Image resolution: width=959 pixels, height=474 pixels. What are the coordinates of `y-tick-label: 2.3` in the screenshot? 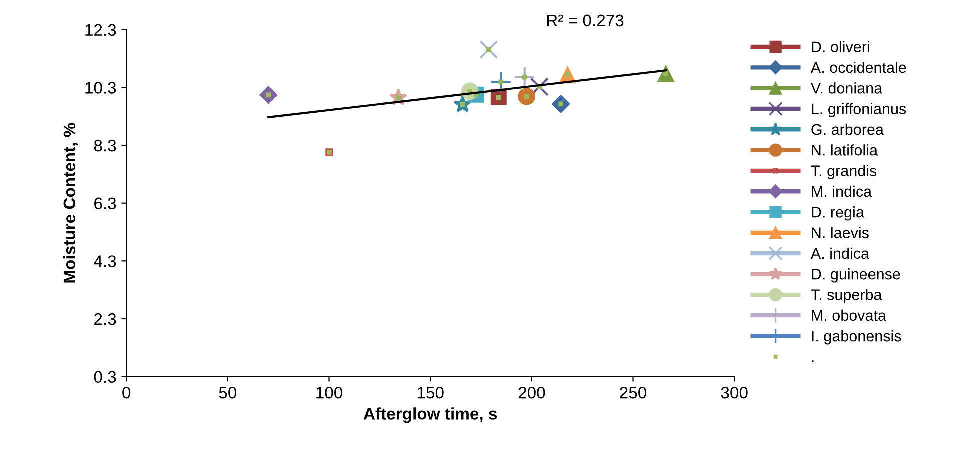 It's located at (105, 319).